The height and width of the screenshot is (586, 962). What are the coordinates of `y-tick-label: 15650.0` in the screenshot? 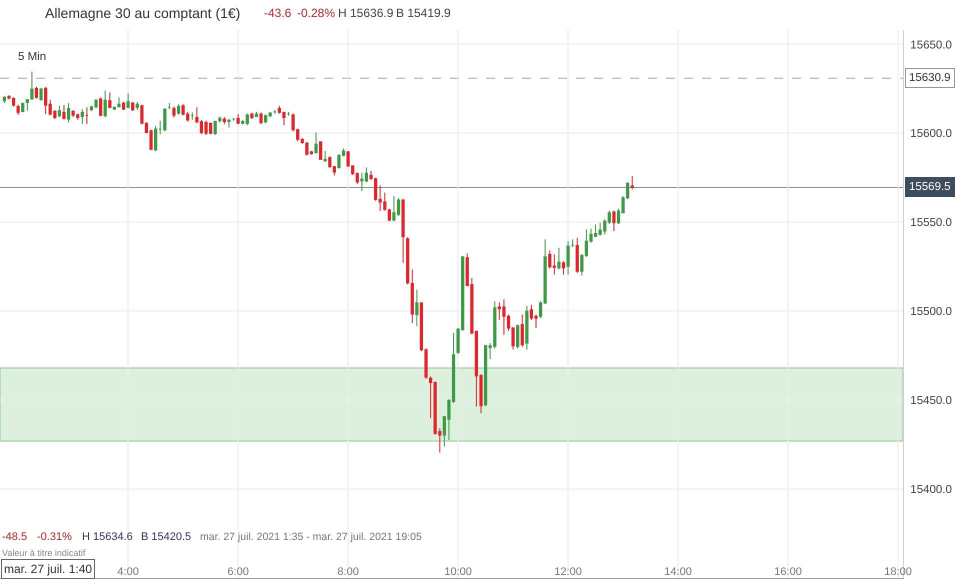 It's located at (931, 45).